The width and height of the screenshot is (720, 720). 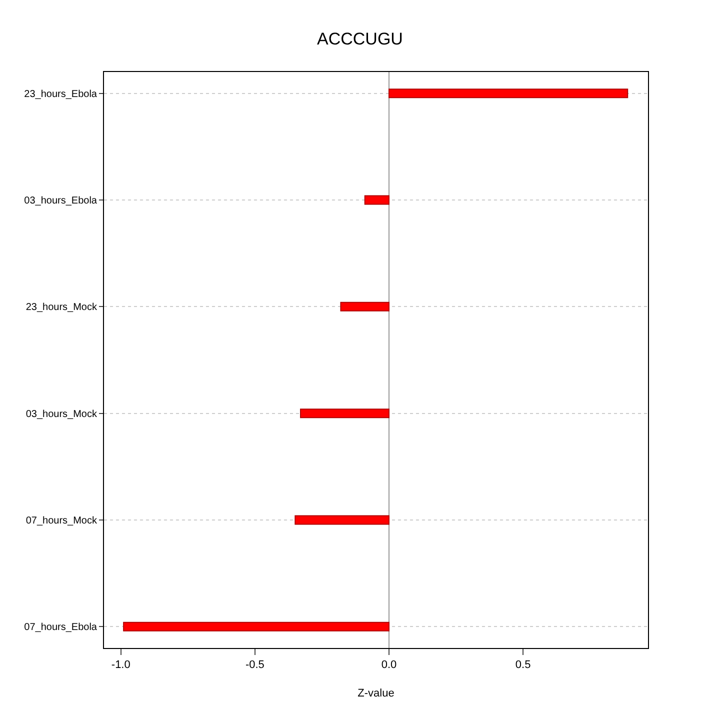 I want to click on x-tick-label: 0.0, so click(x=389, y=665).